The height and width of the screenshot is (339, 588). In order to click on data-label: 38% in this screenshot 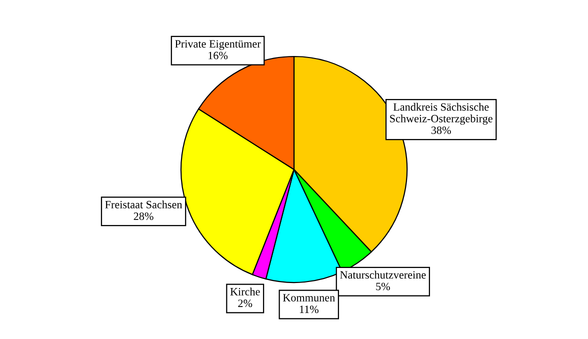, I will do `click(441, 130)`.